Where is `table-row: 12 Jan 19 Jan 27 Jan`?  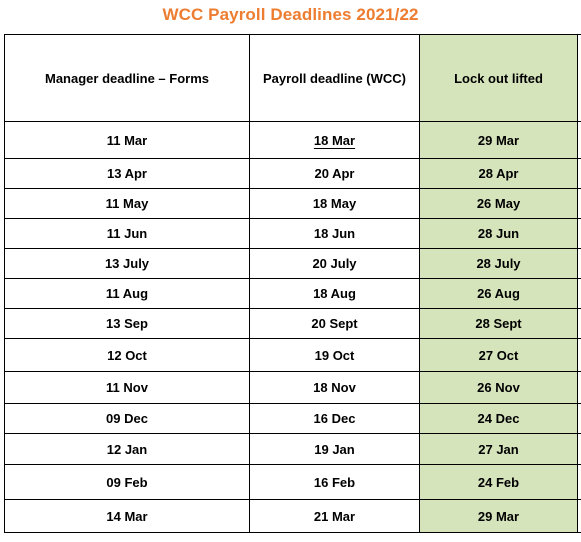 table-row: 12 Jan 19 Jan 27 Jan is located at coordinates (292, 449).